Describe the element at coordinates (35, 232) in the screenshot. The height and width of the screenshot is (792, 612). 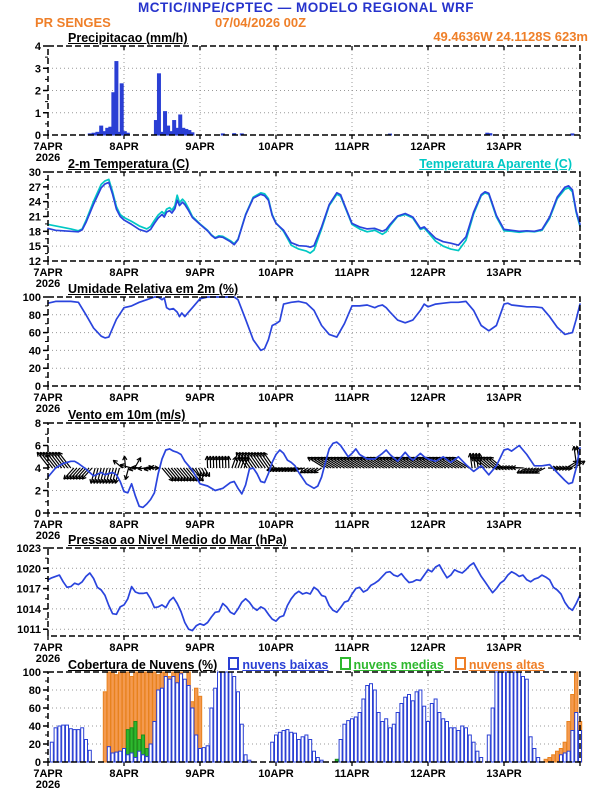
I see `svg-text: 18` at that location.